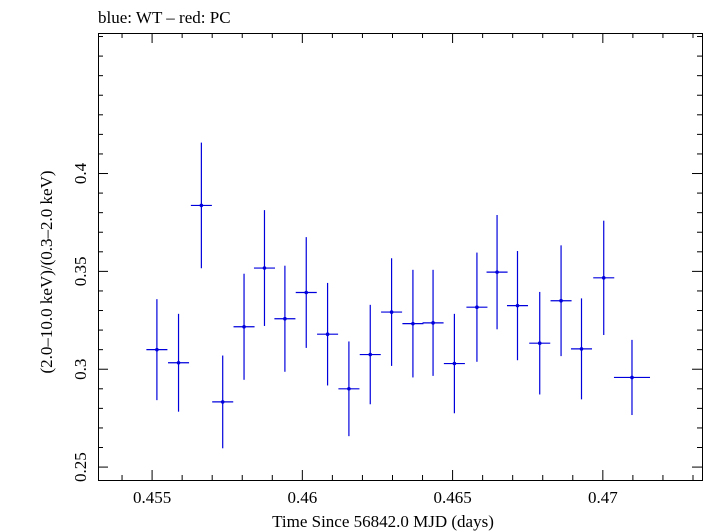  Describe the element at coordinates (152, 497) in the screenshot. I see `x-tick-label: 0.455` at that location.